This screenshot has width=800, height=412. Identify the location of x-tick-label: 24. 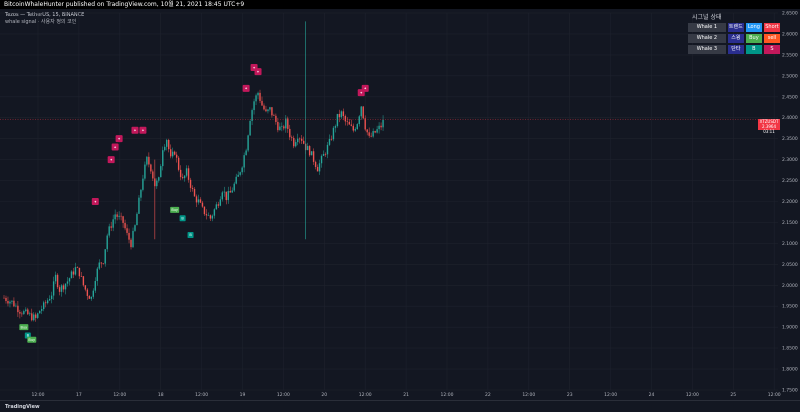
(652, 395).